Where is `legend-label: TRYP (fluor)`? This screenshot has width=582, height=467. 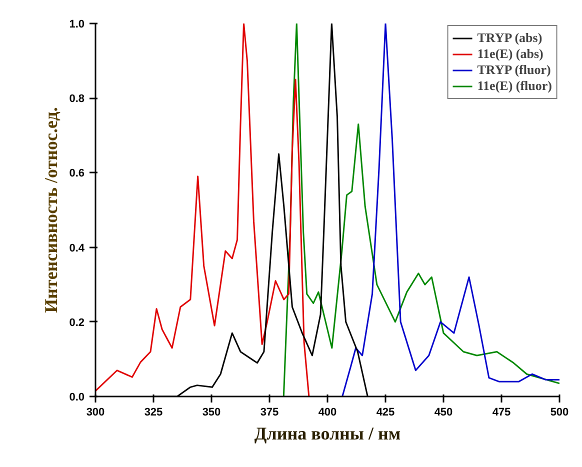
legend-label: TRYP (fluor) is located at coordinates (514, 70).